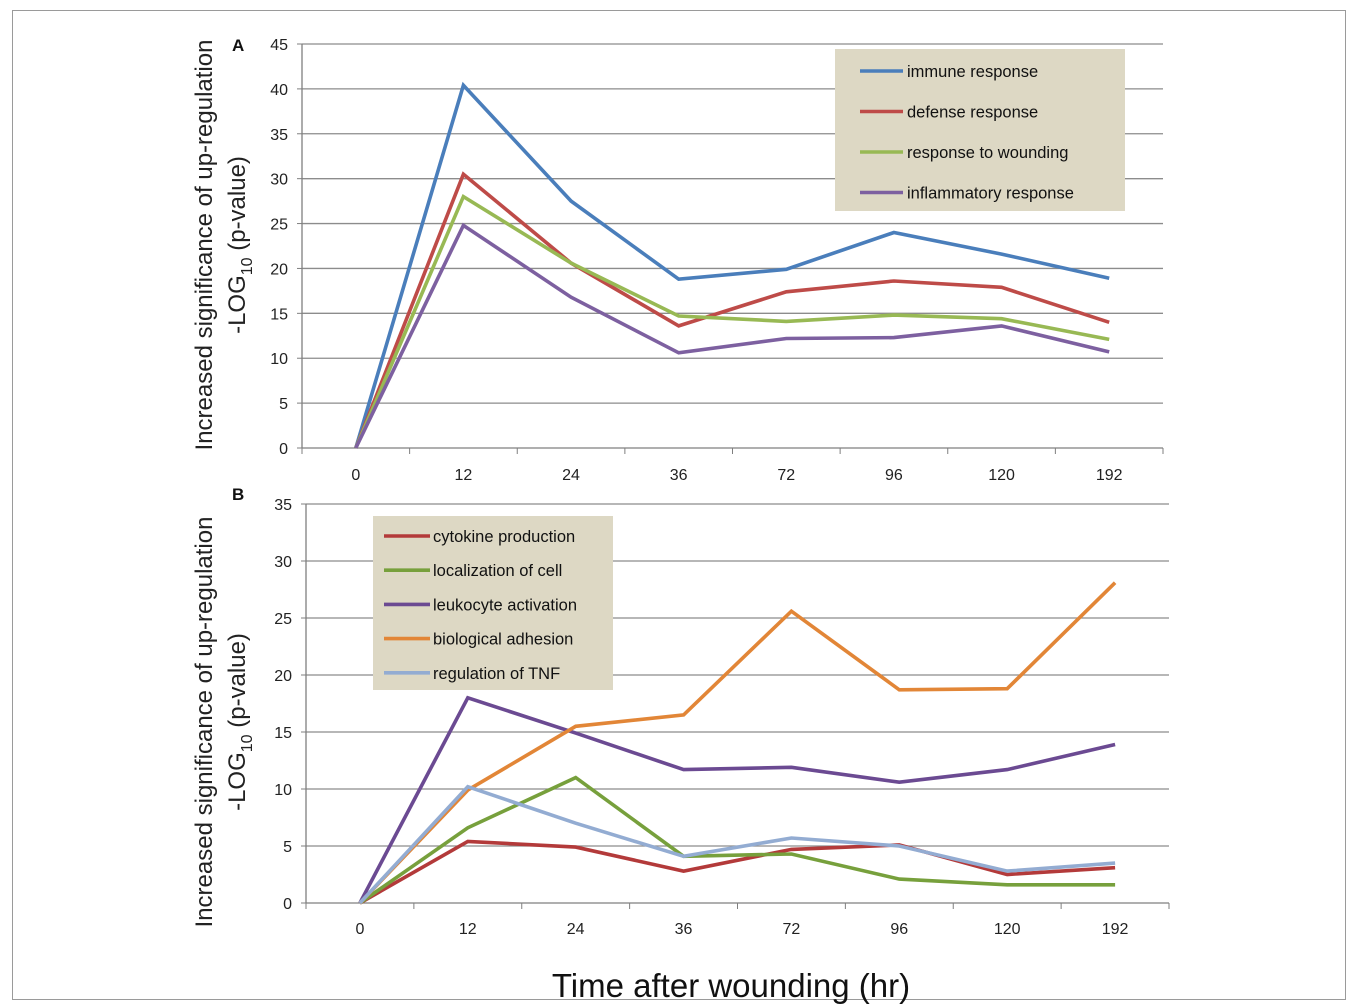  I want to click on panel-a-ytick-label: 15, so click(279, 314).